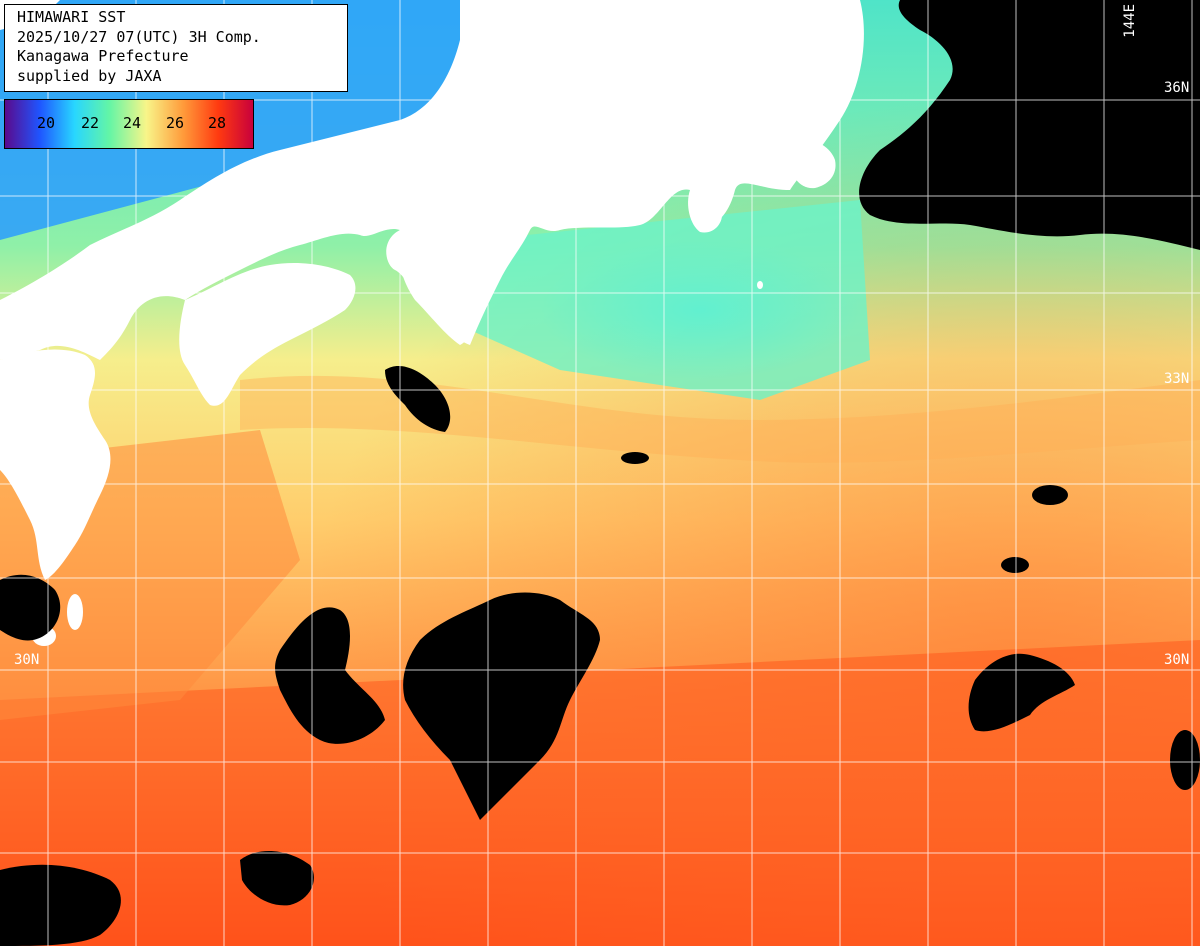 The height and width of the screenshot is (946, 1200). Describe the element at coordinates (1021, 692) in the screenshot. I see `cloud-east-30n` at that location.